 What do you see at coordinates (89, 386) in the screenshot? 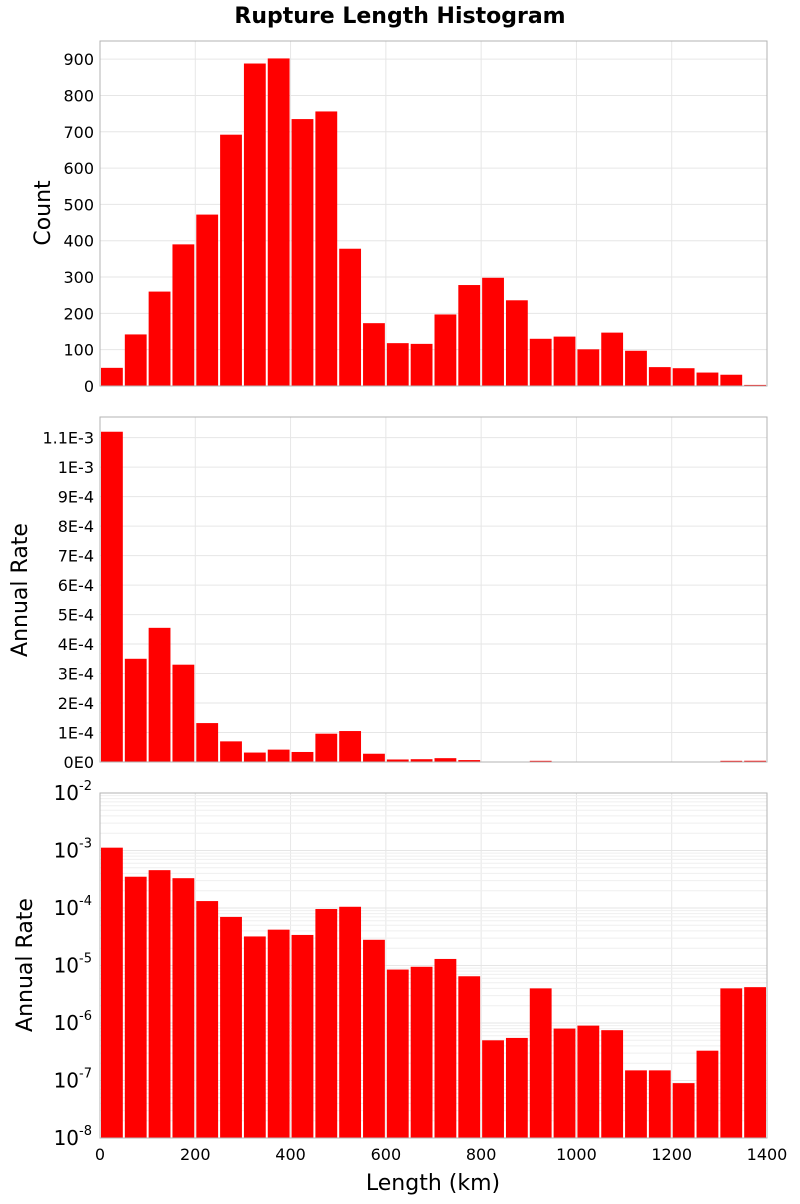
I see `y-tick-label: 0` at bounding box center [89, 386].